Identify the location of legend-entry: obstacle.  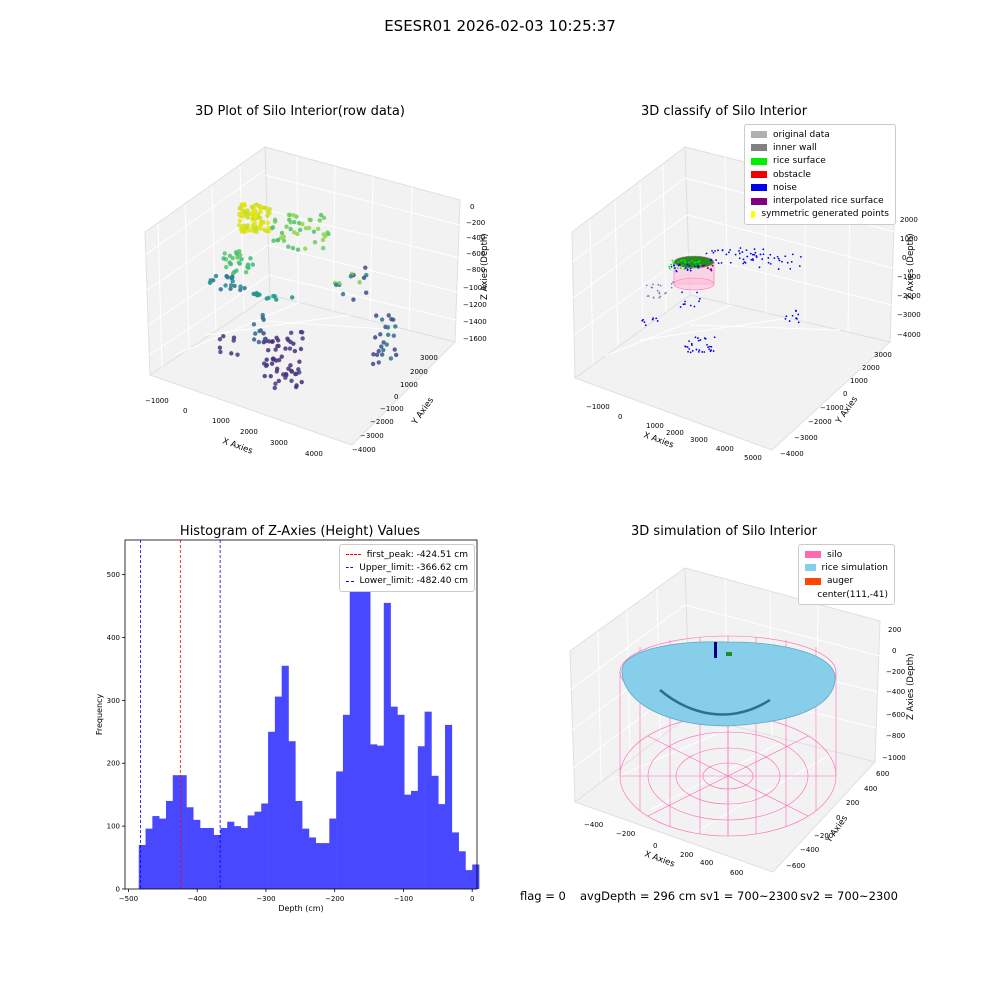
(820, 174).